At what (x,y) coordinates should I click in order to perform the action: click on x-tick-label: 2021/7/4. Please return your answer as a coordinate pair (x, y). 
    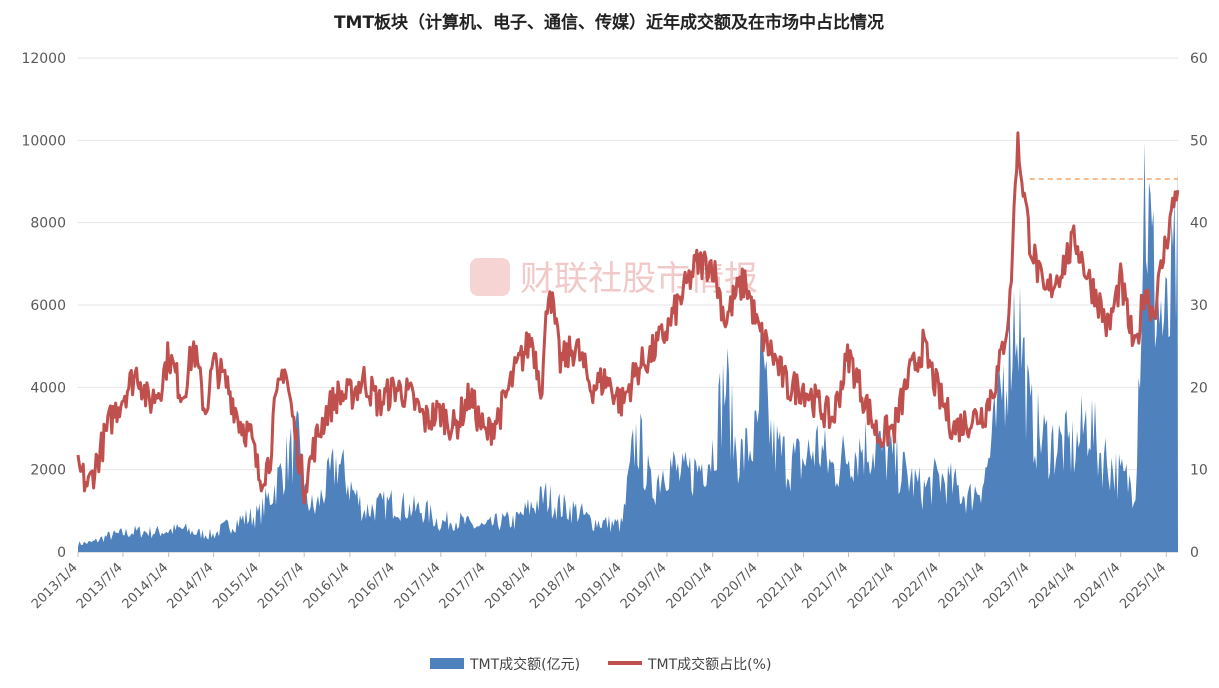
    Looking at the image, I should click on (825, 586).